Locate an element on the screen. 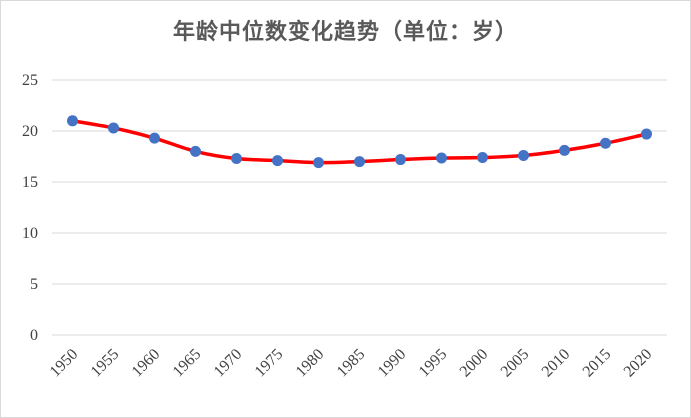 Image resolution: width=691 pixels, height=418 pixels. x-tick-label: 2020 is located at coordinates (638, 363).